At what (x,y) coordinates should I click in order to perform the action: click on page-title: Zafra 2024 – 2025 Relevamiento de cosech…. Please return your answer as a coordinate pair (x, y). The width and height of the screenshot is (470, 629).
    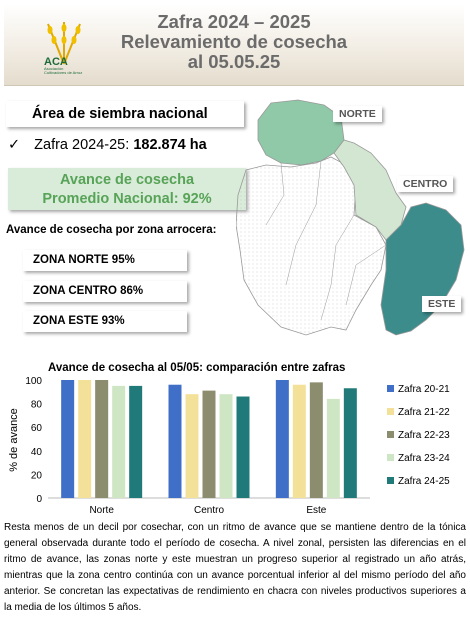
    Looking at the image, I should click on (234, 41).